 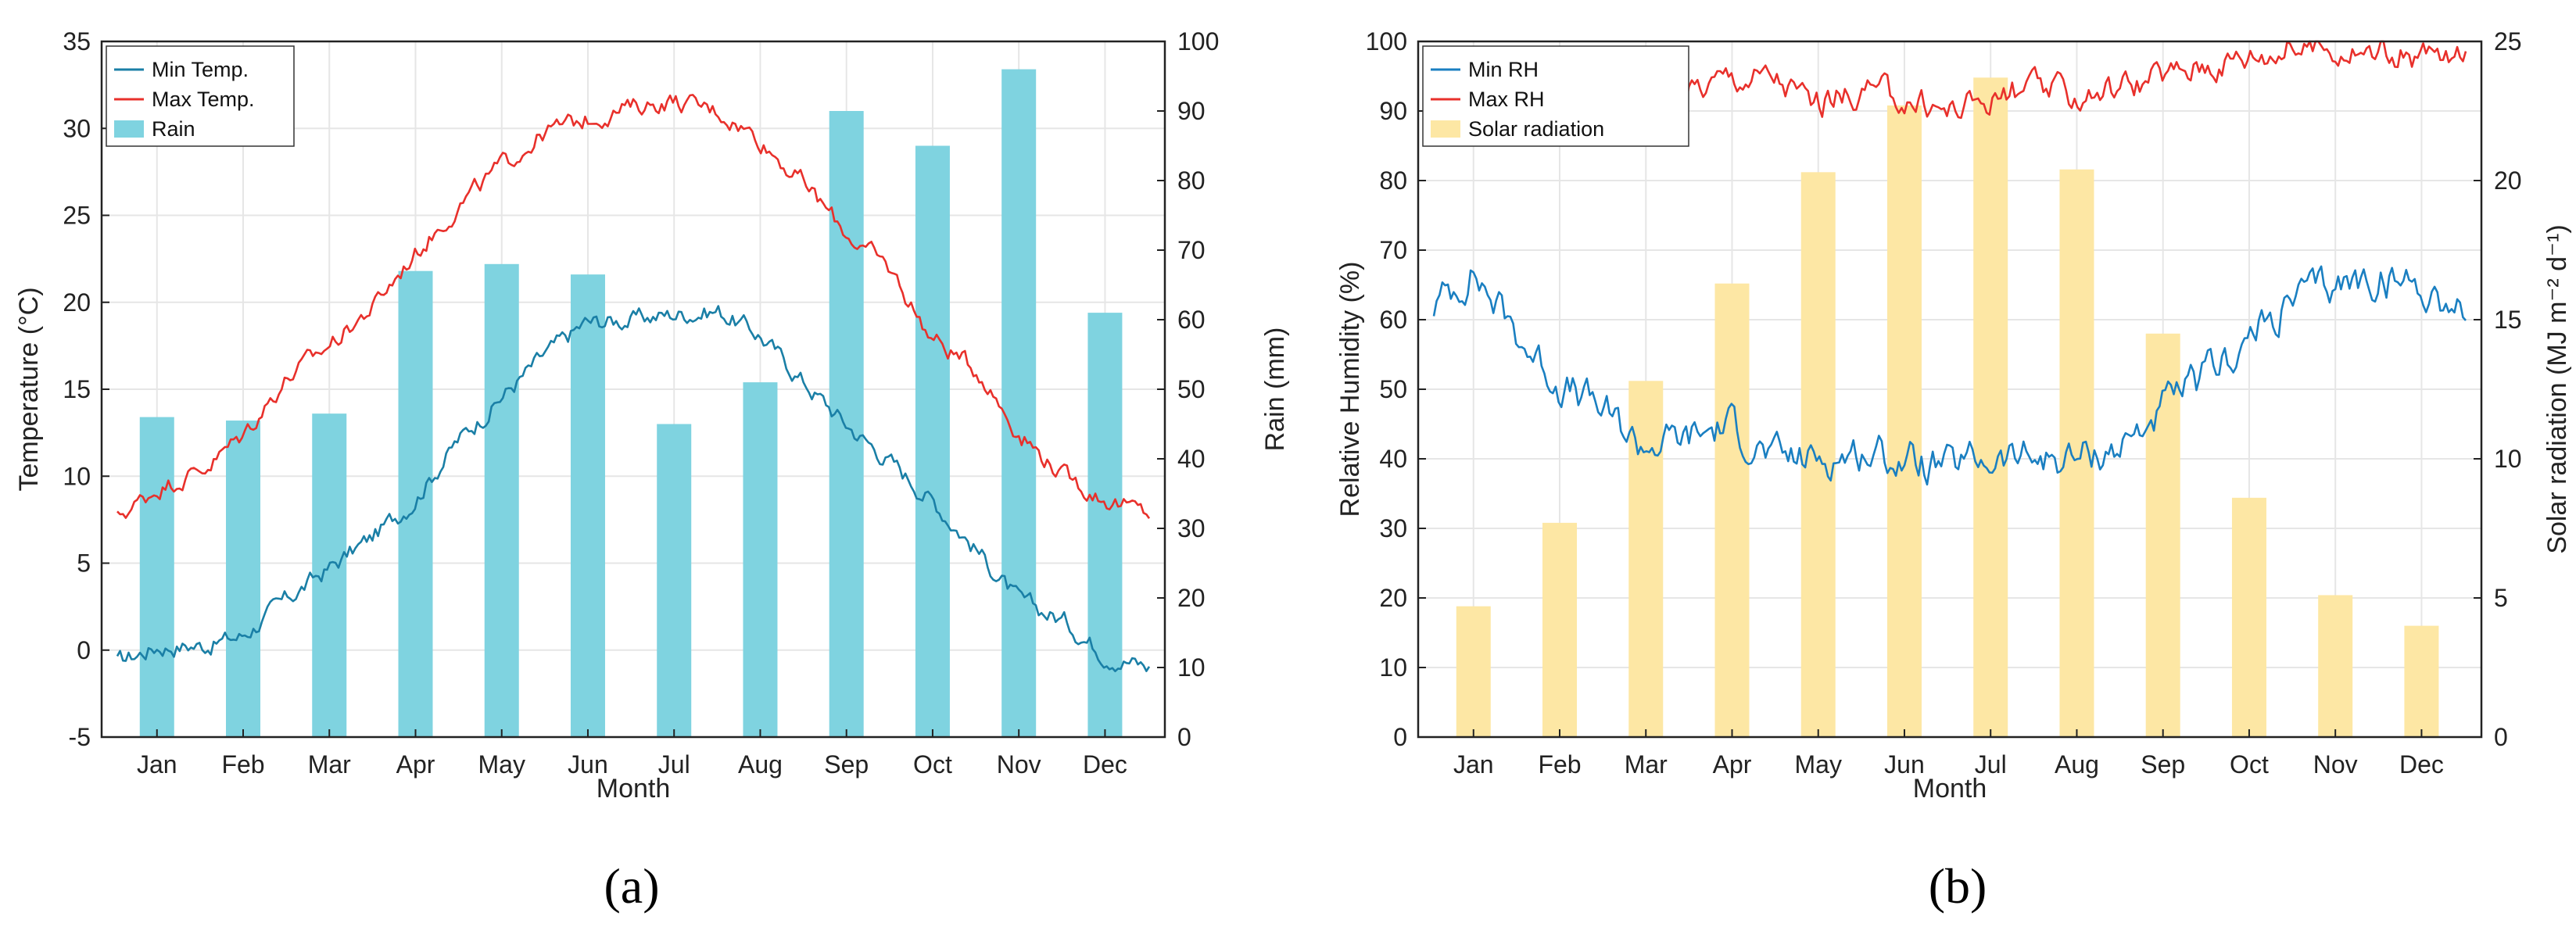 I want to click on tick-label-right: 30, so click(x=1191, y=528).